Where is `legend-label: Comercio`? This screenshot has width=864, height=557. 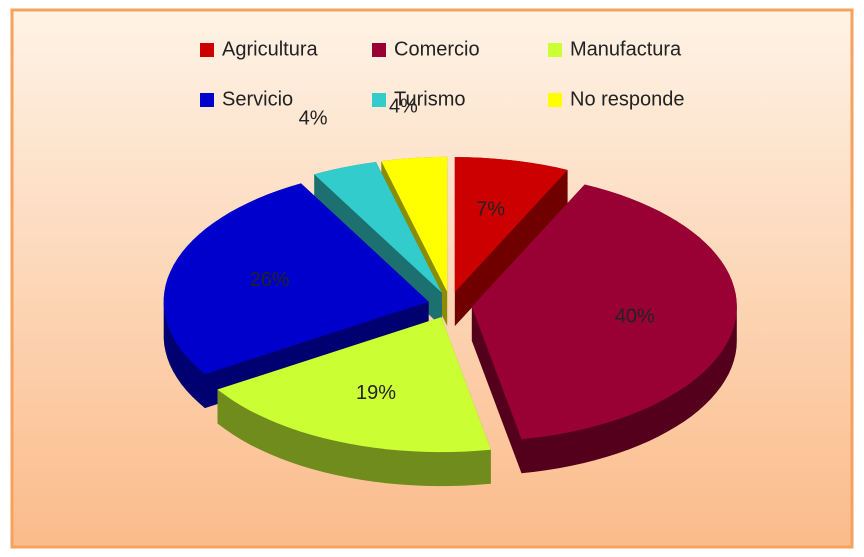 legend-label: Comercio is located at coordinates (437, 49).